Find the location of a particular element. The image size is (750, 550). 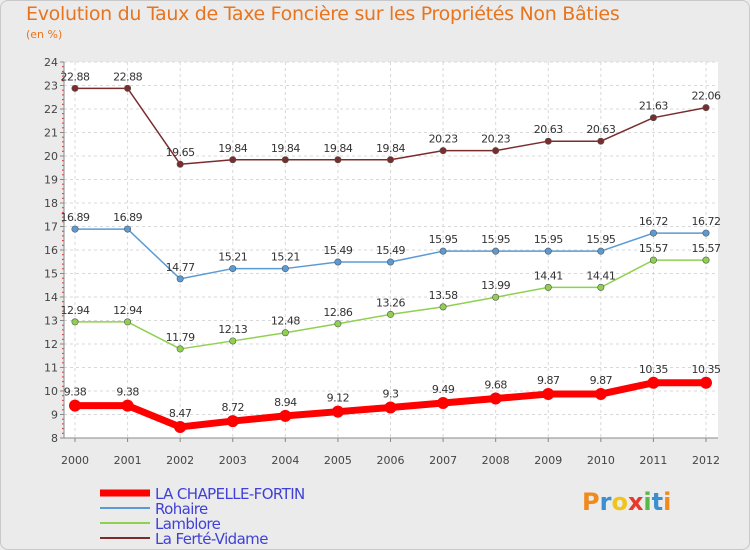

y-tick-label: 23 is located at coordinates (51, 86).